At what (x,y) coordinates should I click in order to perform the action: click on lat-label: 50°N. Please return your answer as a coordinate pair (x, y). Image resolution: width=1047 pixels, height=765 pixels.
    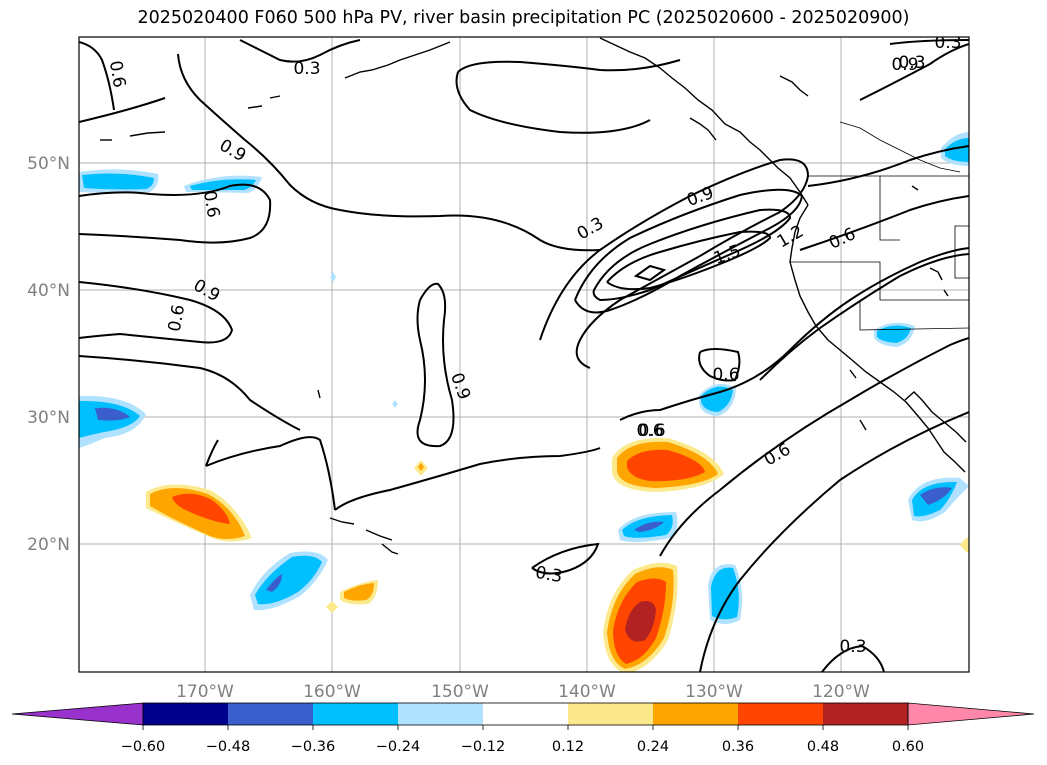
    Looking at the image, I should click on (48, 164).